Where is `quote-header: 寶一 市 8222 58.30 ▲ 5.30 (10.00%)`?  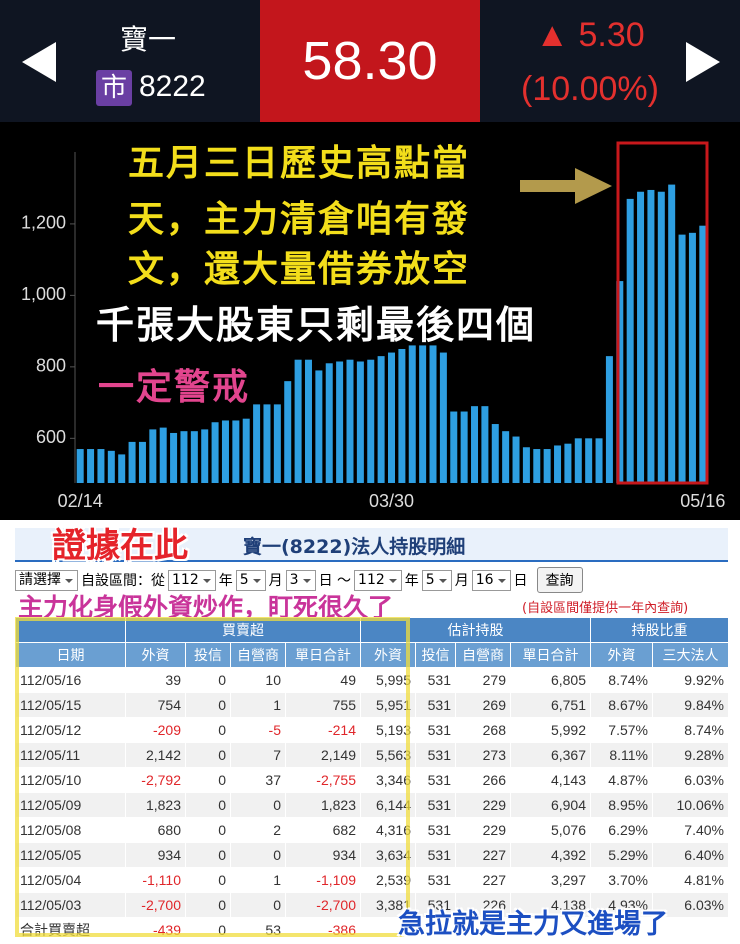
quote-header: 寶一 市 8222 58.30 ▲ 5.30 (10.00%) is located at coordinates (370, 61).